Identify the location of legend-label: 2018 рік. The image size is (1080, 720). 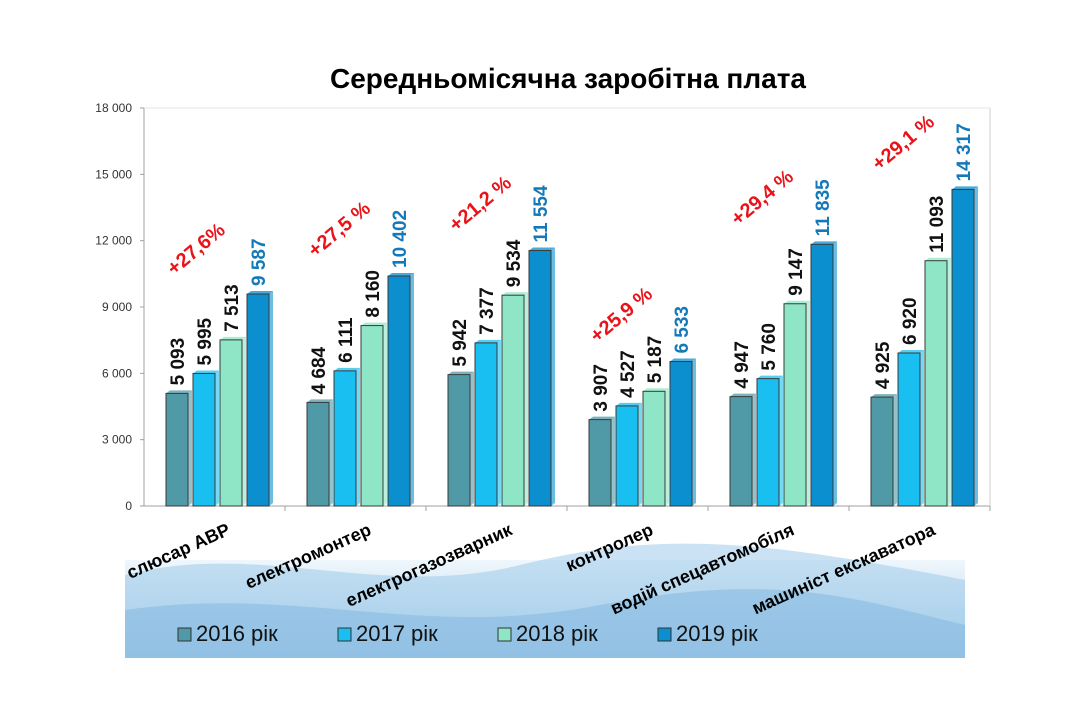
(557, 633).